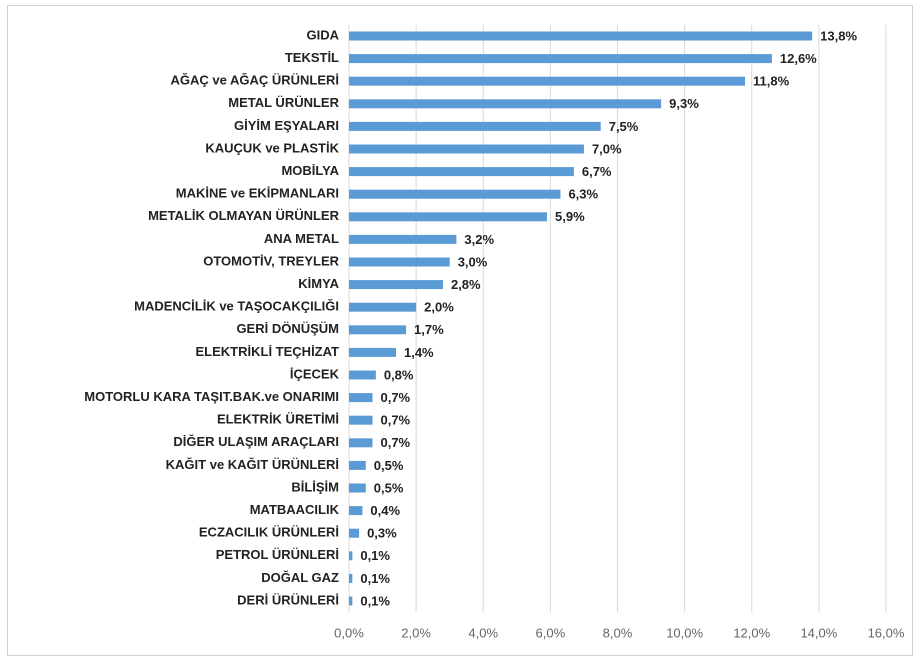 The height and width of the screenshot is (663, 922). What do you see at coordinates (288, 599) in the screenshot?
I see `y-tick-label: DERİ ÜRÜNLERİ` at bounding box center [288, 599].